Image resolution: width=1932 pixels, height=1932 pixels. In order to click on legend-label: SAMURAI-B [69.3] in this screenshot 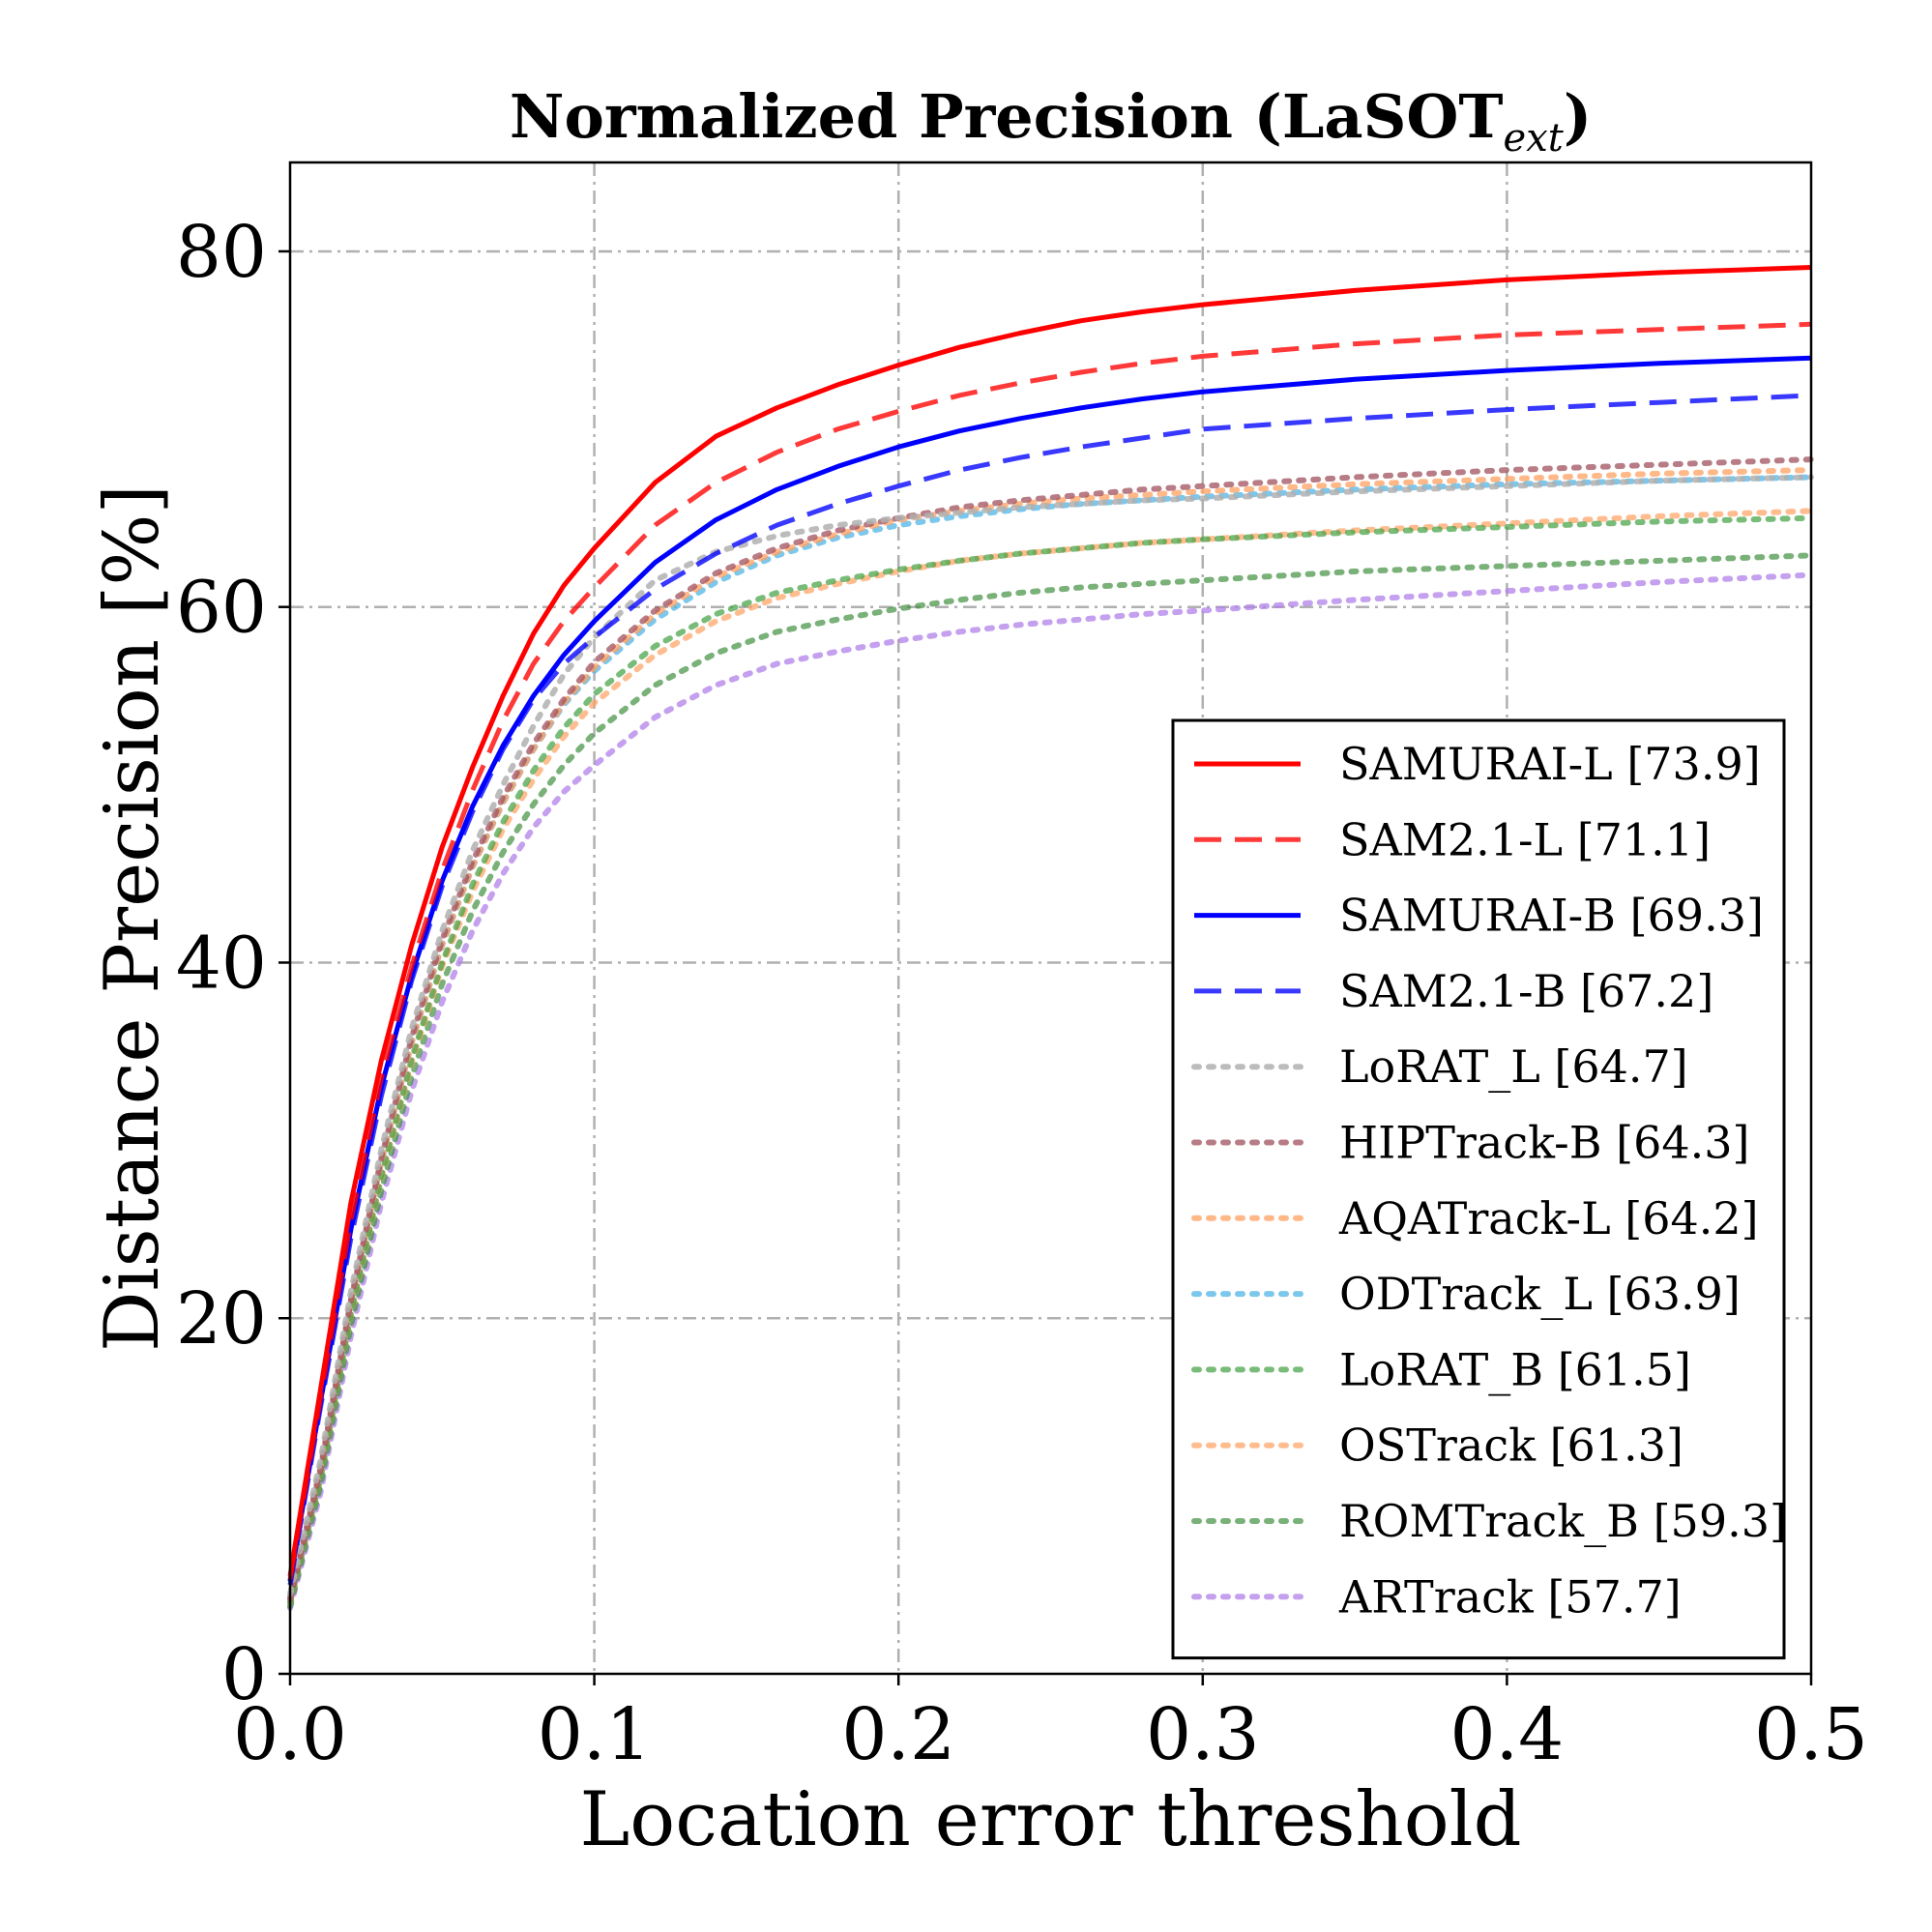, I will do `click(1551, 916)`.